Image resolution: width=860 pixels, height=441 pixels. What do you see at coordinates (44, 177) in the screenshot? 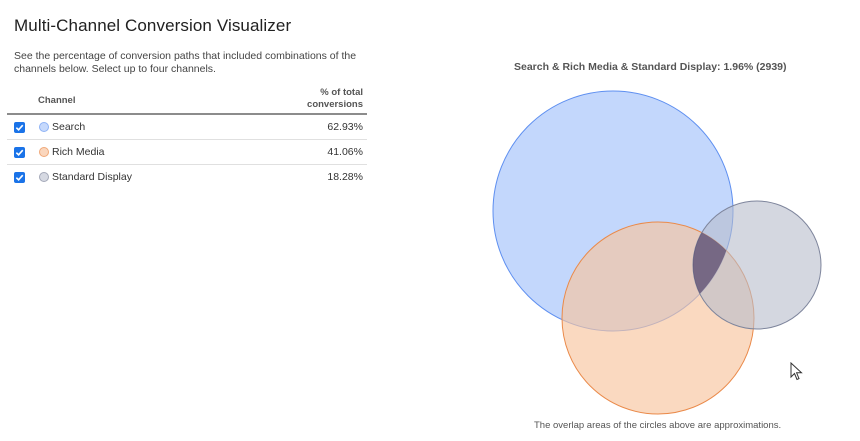
I see `color-swatch-standard-display` at bounding box center [44, 177].